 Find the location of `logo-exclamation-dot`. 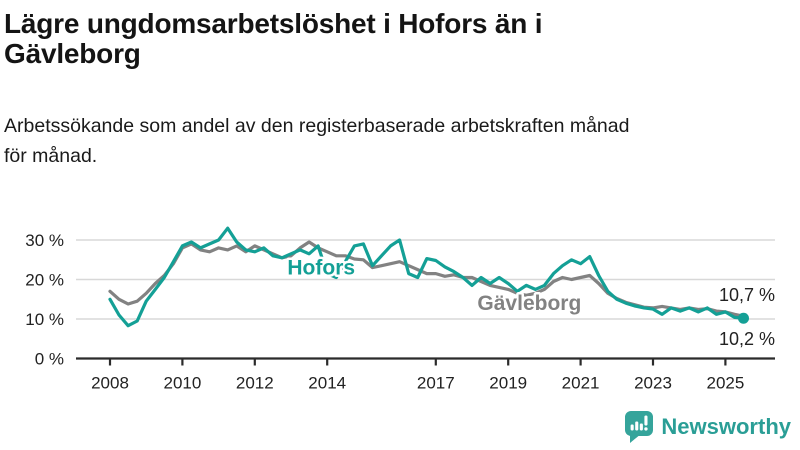

logo-exclamation-dot is located at coordinates (646, 429).